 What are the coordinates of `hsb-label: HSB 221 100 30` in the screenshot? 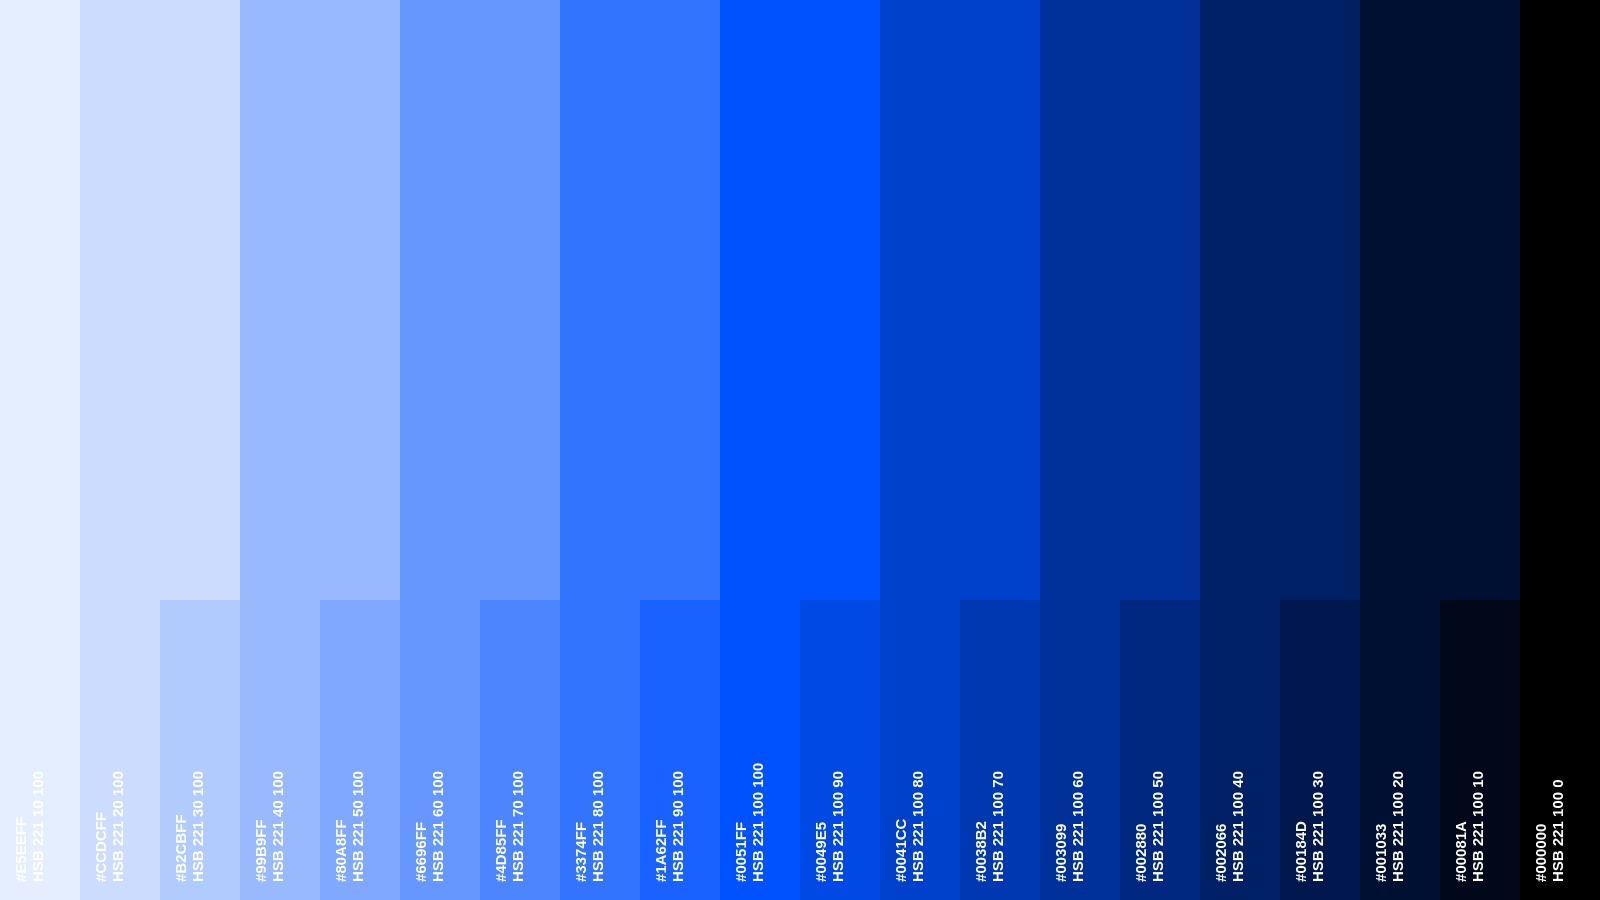 It's located at (1318, 826).